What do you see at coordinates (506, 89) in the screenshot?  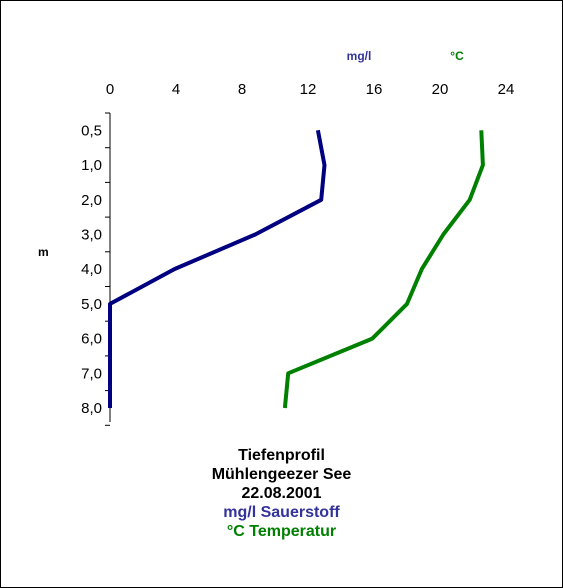 I see `x-tick-label: 24` at bounding box center [506, 89].